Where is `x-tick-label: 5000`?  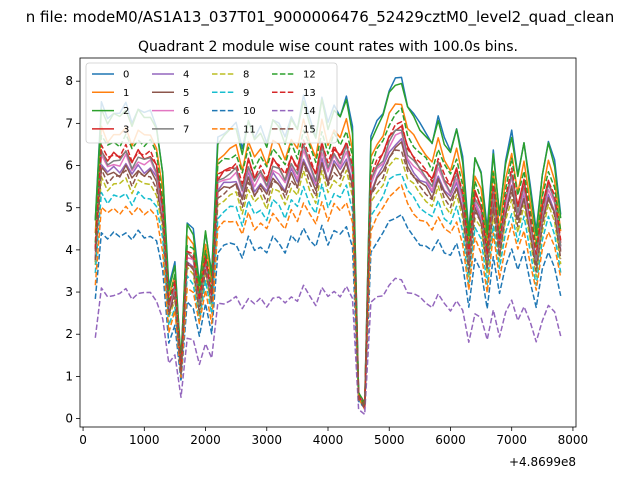 x-tick-label: 5000 is located at coordinates (389, 440).